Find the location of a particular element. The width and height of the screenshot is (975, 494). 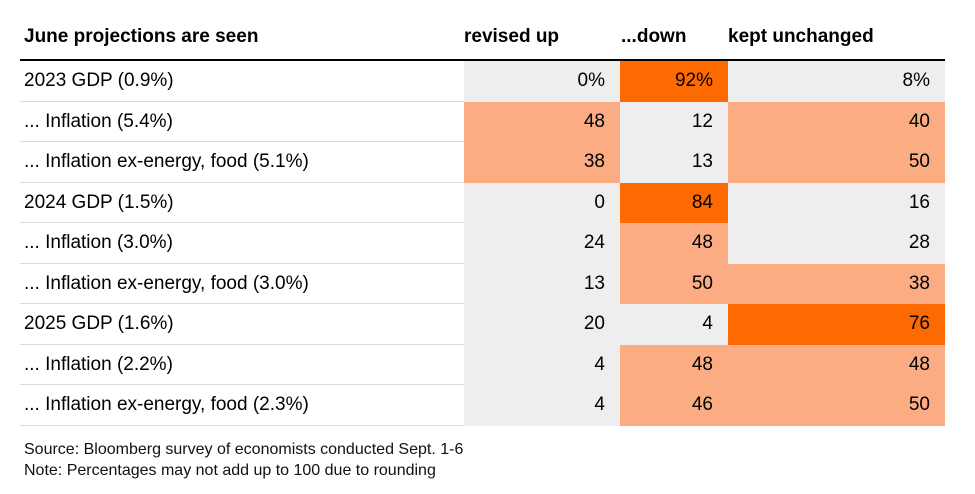

header-down: ...down is located at coordinates (654, 36).